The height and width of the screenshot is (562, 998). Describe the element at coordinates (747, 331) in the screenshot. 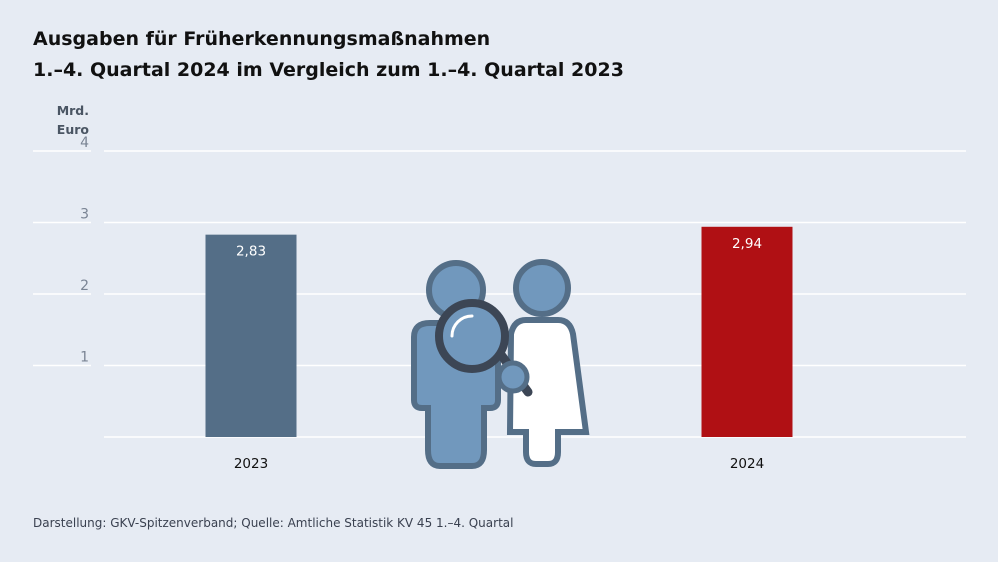

I see `bar-2024` at that location.